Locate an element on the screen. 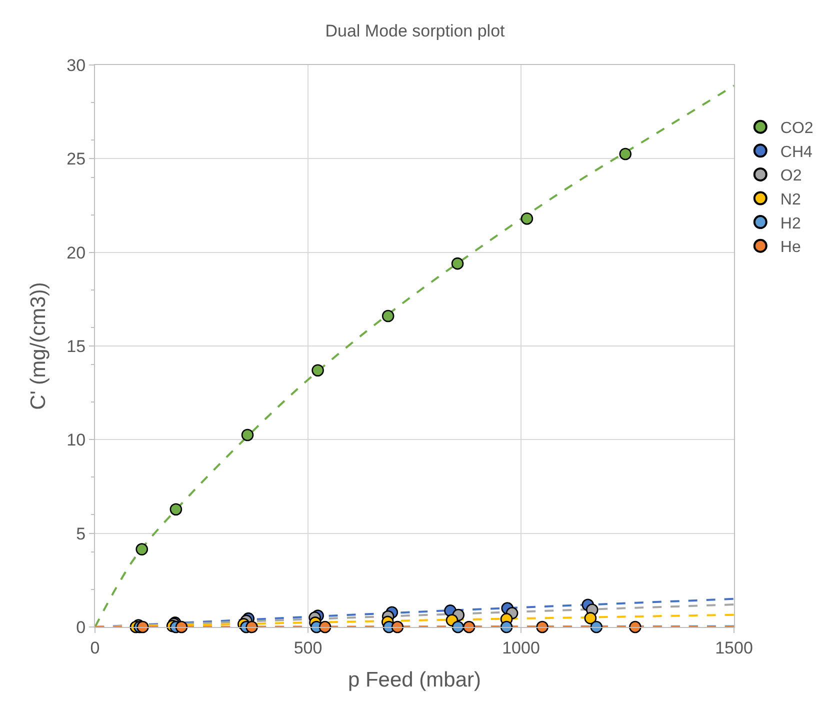  y-tick-label: 20 is located at coordinates (76, 252).